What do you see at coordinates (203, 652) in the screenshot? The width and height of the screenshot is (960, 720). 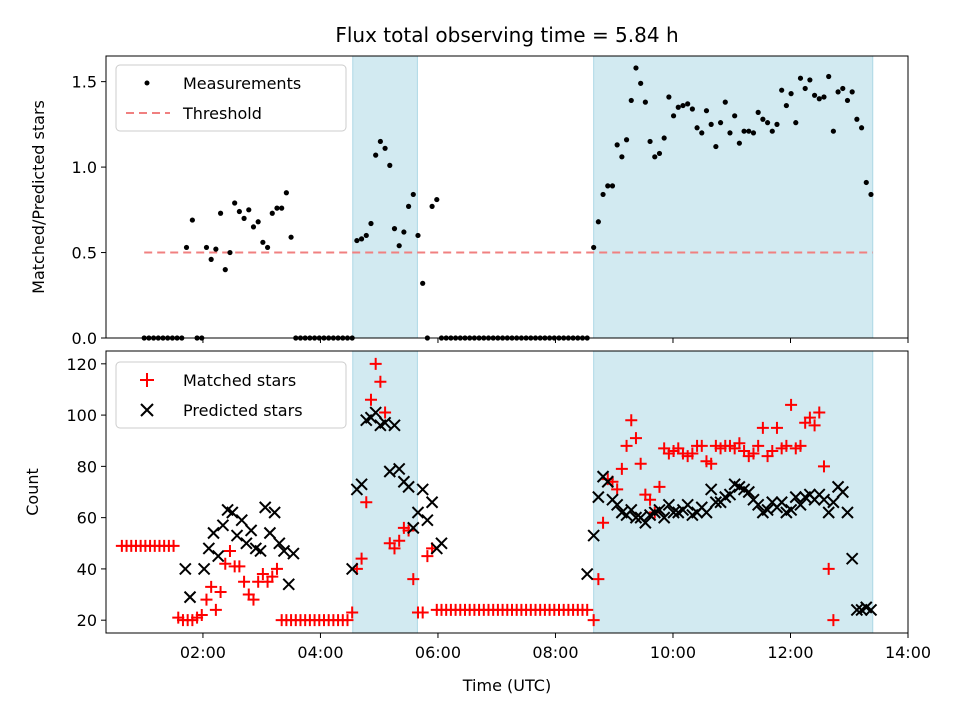 I see `x-tick-label: 02:00` at bounding box center [203, 652].